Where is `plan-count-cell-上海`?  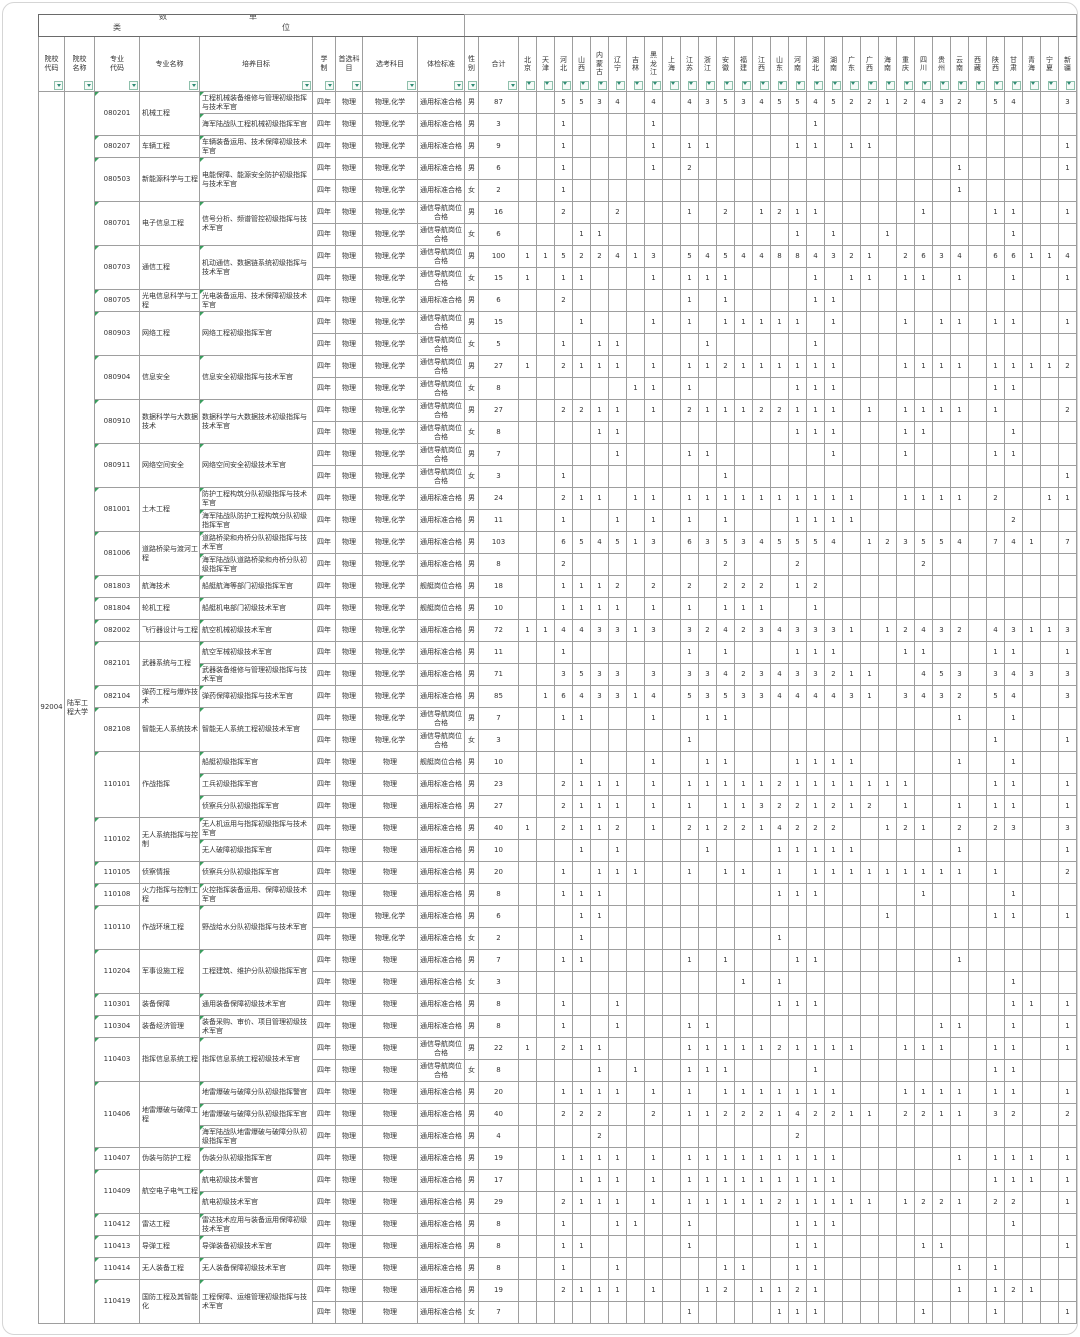 plan-count-cell-上海 is located at coordinates (671, 1136).